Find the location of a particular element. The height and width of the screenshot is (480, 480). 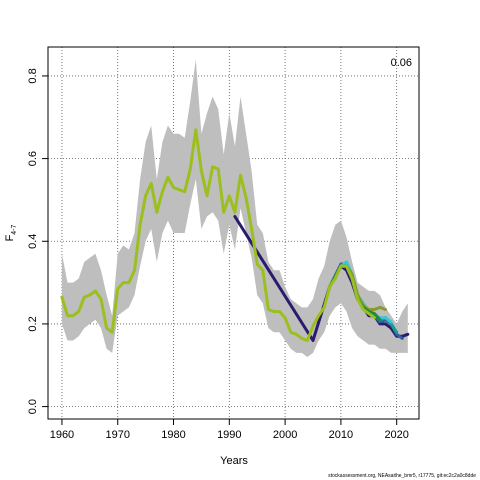

y-axis-title: F4-7 is located at coordinates (11, 232).